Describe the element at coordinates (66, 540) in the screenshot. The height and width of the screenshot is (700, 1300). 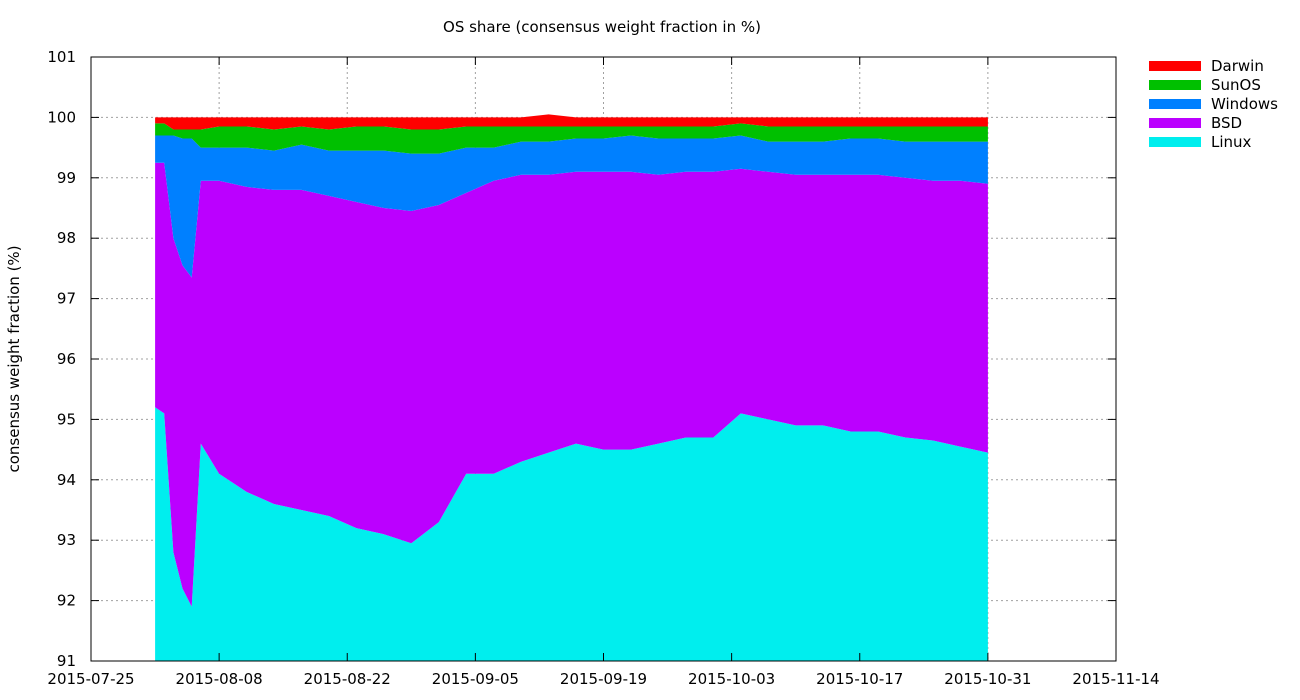
I see `y-tick-label: 93` at that location.